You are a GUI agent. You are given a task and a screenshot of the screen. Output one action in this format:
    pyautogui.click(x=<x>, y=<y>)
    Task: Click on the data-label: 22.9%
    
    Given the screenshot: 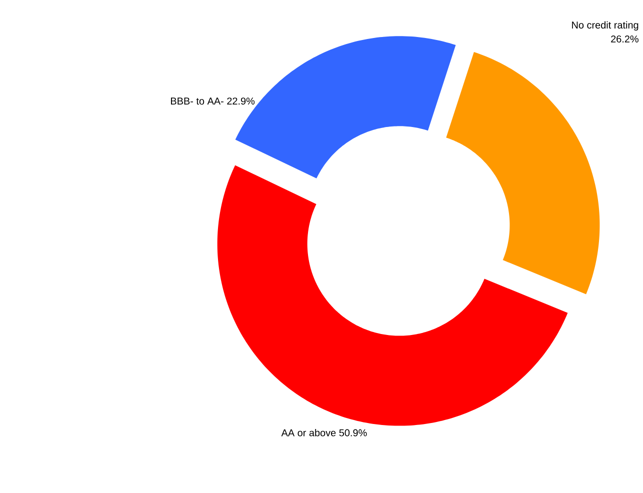 What is the action you would take?
    pyautogui.click(x=241, y=101)
    